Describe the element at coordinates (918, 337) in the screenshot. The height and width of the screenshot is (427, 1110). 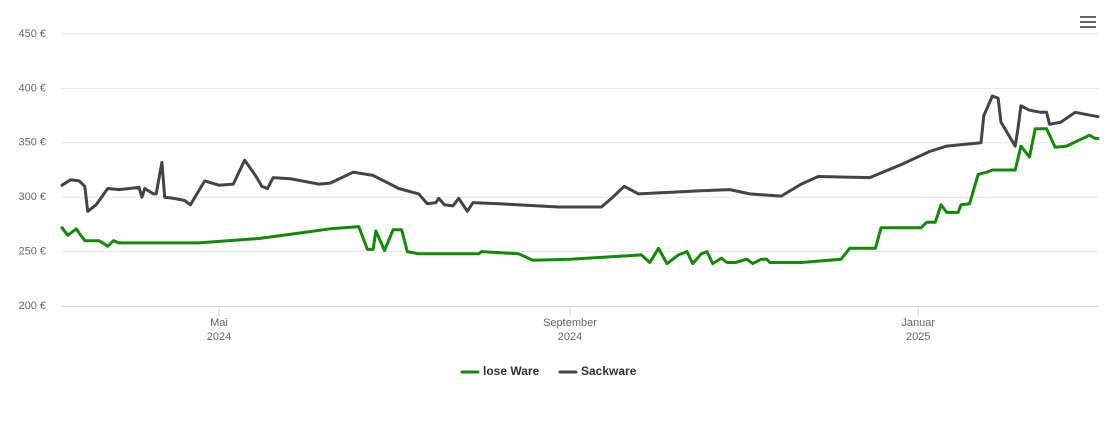
I see `x-tick-sublabel: 2025` at that location.